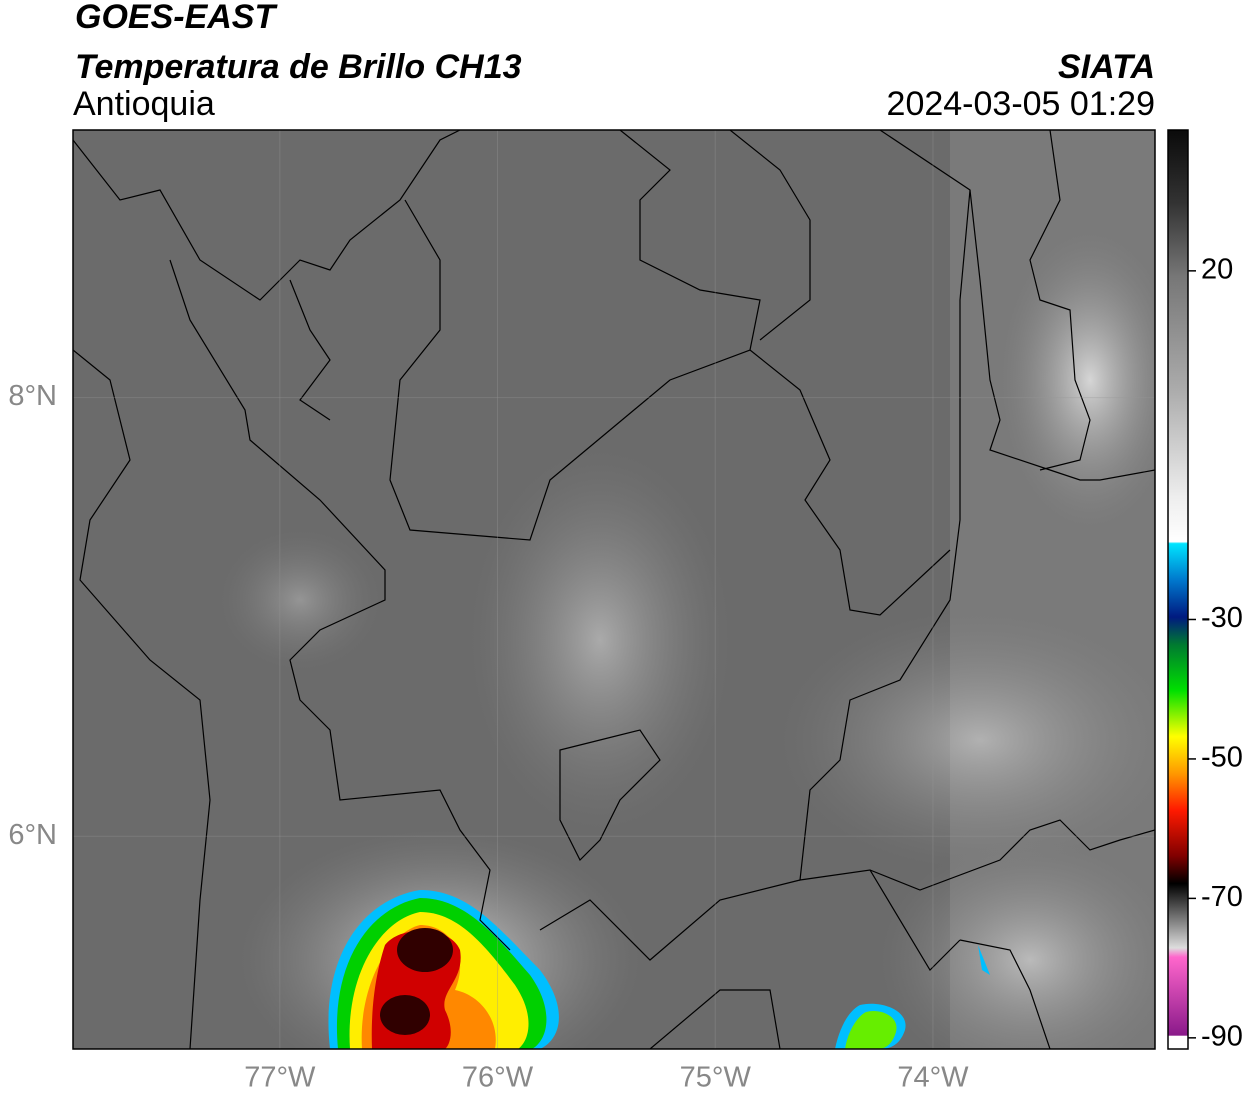  Describe the element at coordinates (176, 18) in the screenshot. I see `title: GOES-EAST` at that location.